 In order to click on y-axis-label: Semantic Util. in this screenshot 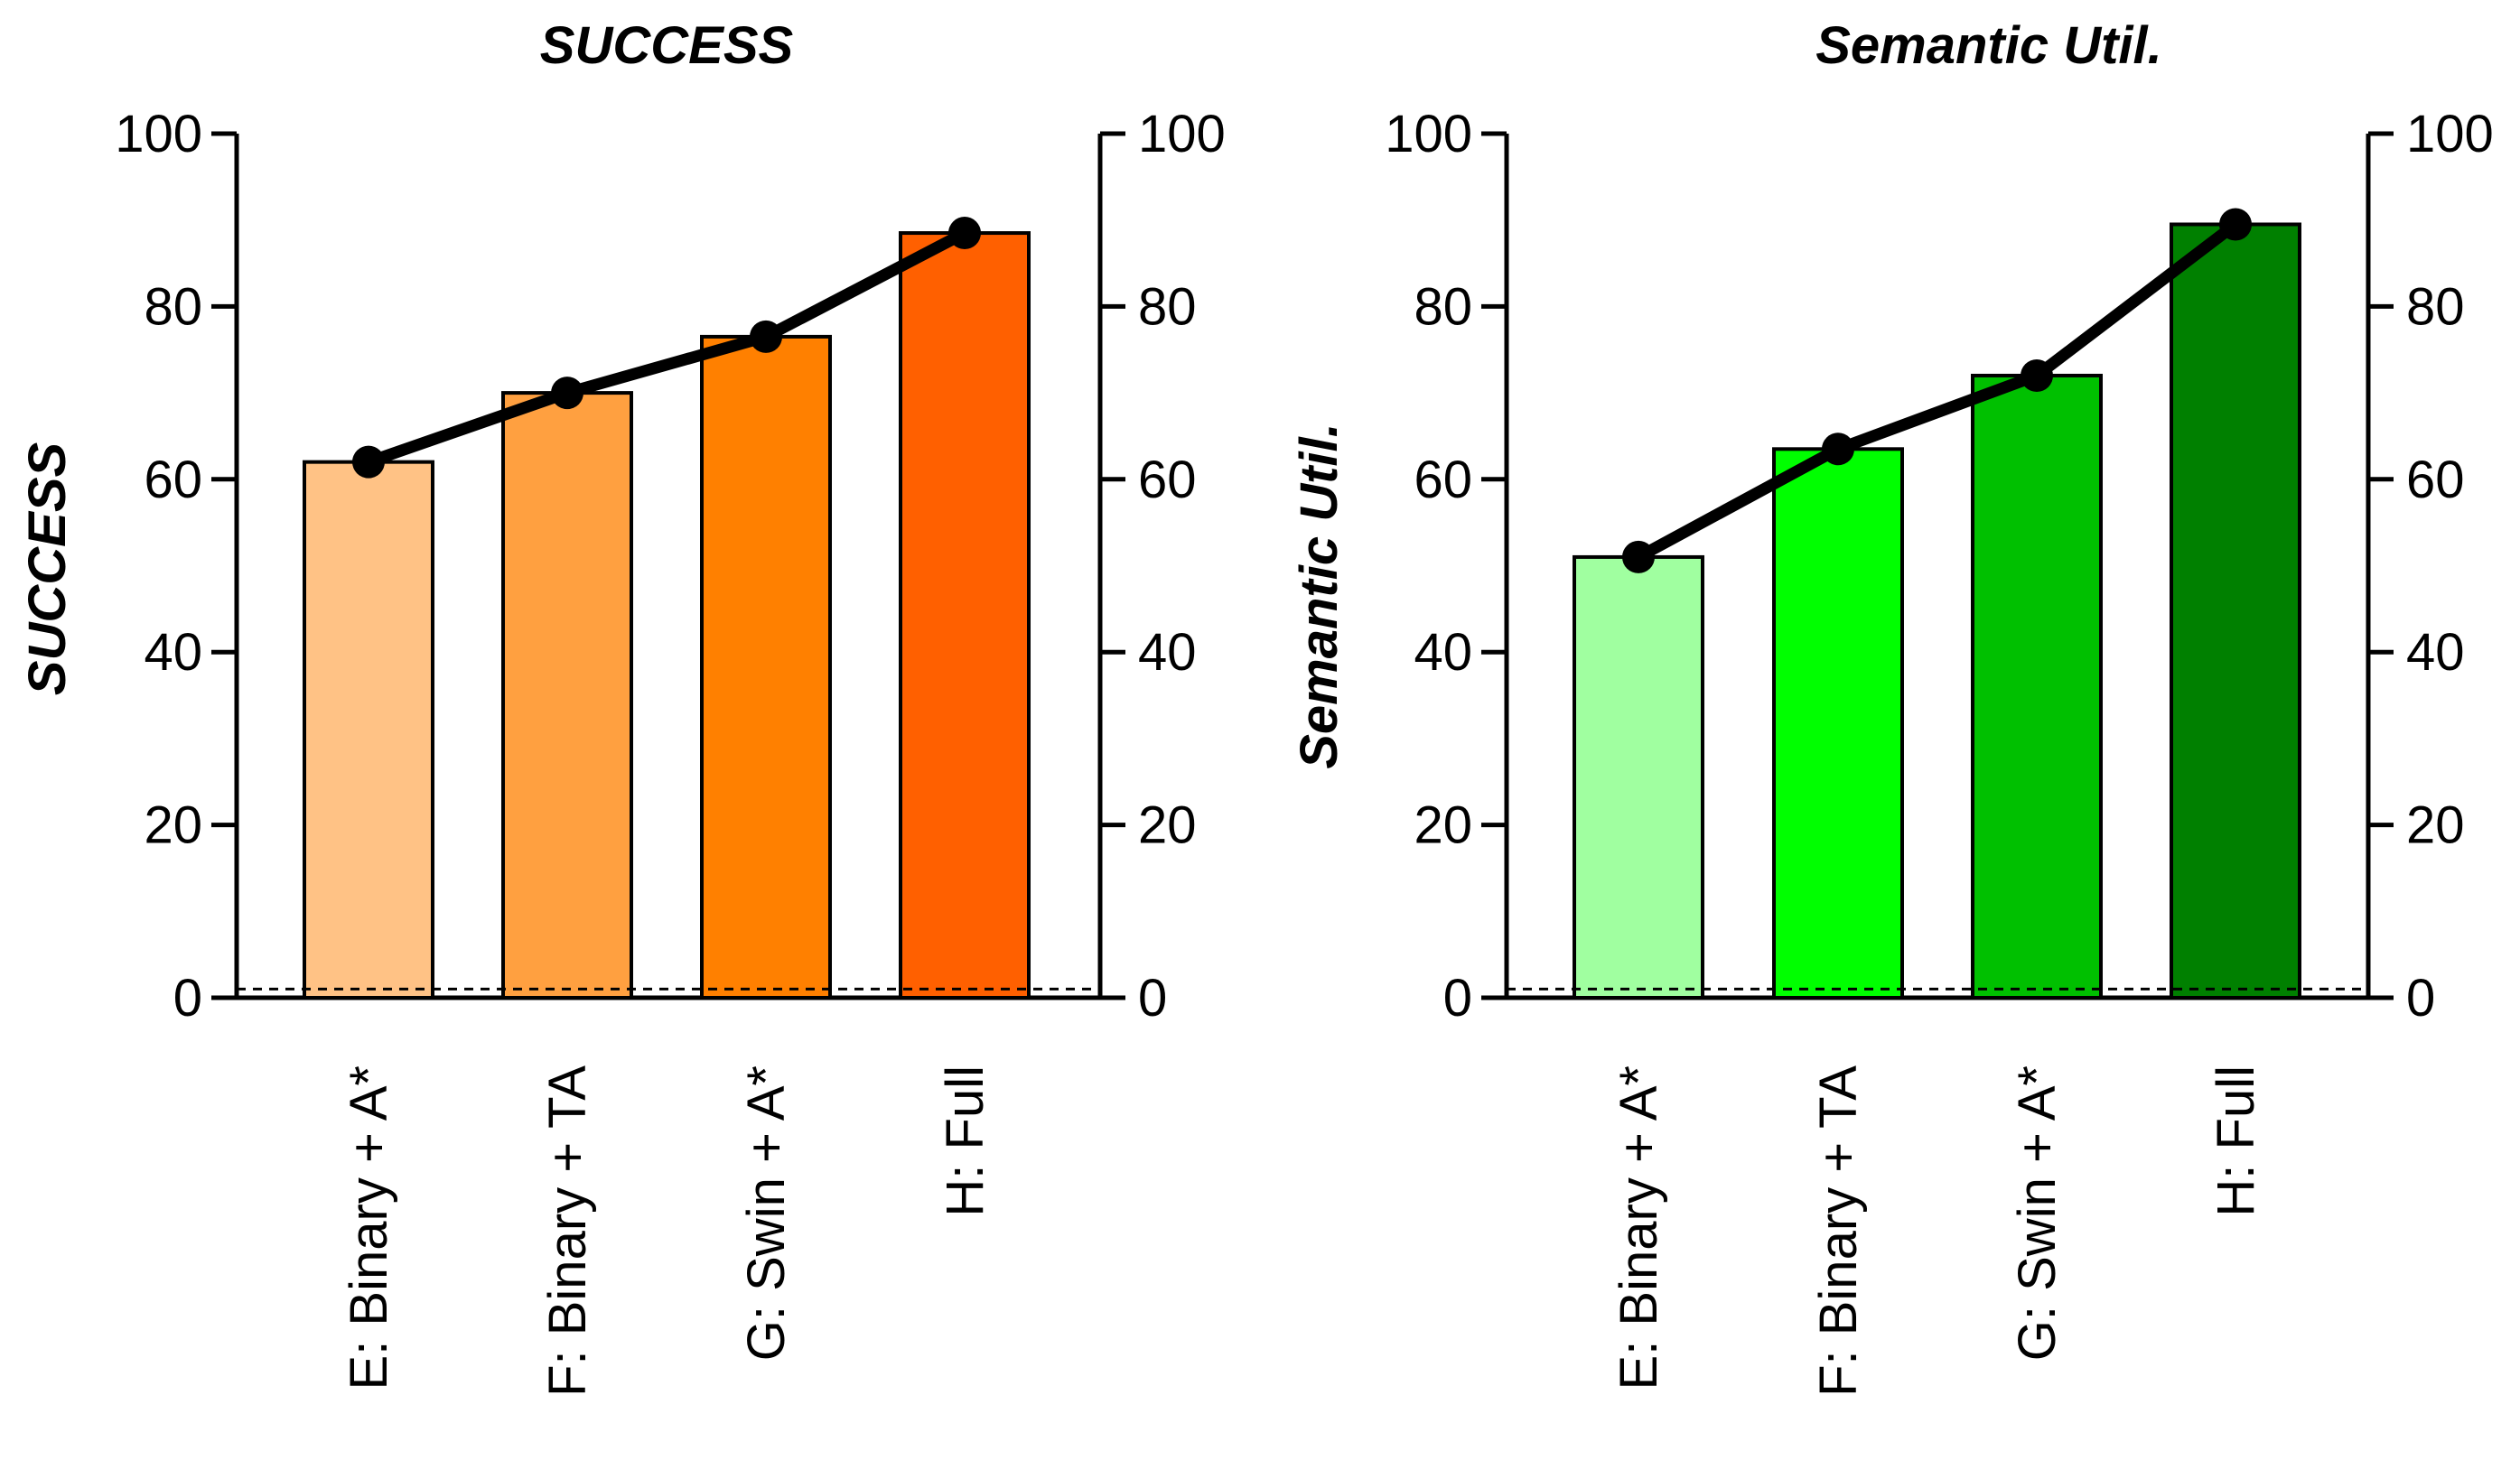, I will do `click(1319, 596)`.